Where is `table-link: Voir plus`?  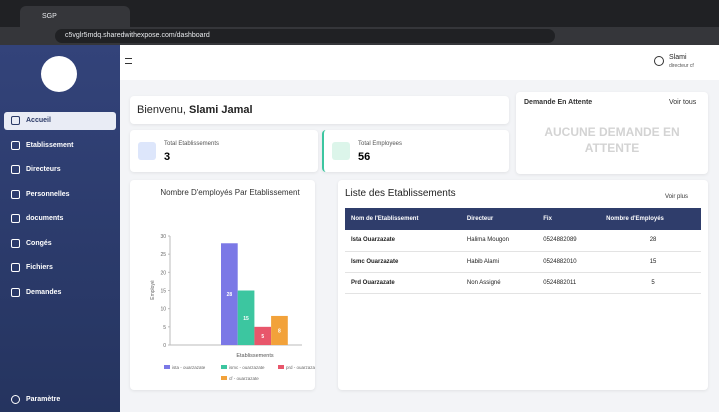
table-link: Voir plus is located at coordinates (677, 197).